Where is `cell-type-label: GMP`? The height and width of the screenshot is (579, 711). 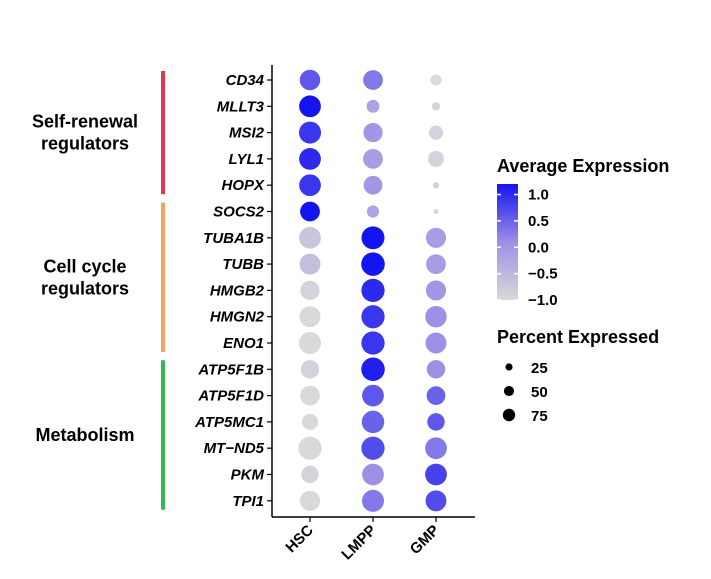
cell-type-label: GMP is located at coordinates (425, 540).